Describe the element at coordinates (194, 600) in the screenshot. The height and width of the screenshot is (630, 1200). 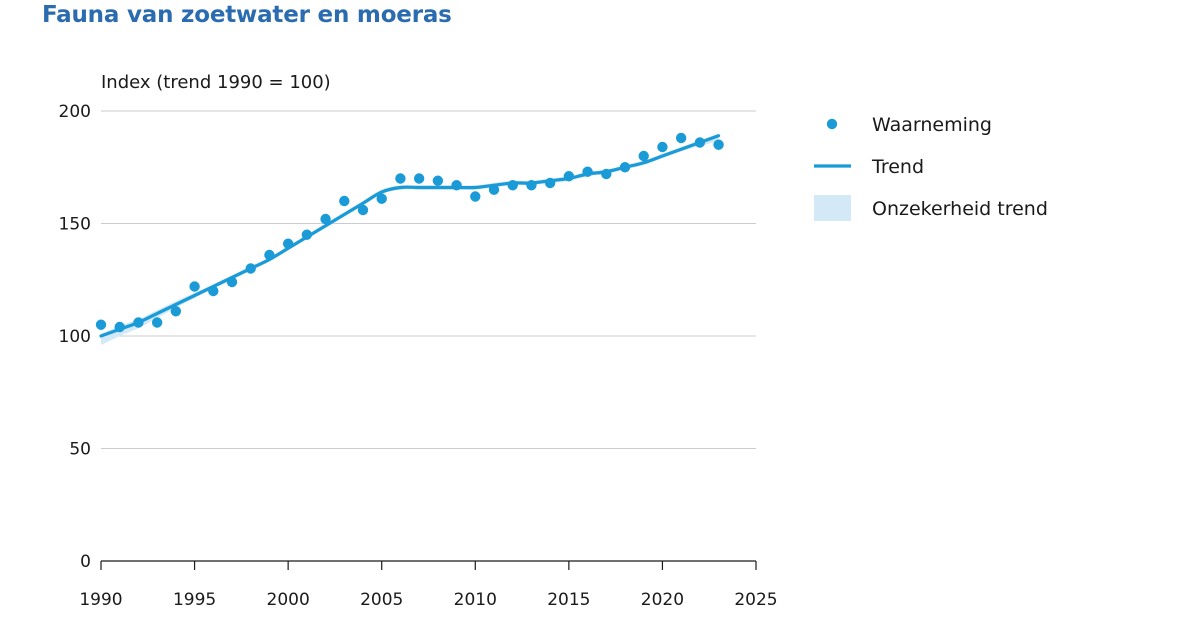
I see `x-tick-label-1995: 1995` at that location.